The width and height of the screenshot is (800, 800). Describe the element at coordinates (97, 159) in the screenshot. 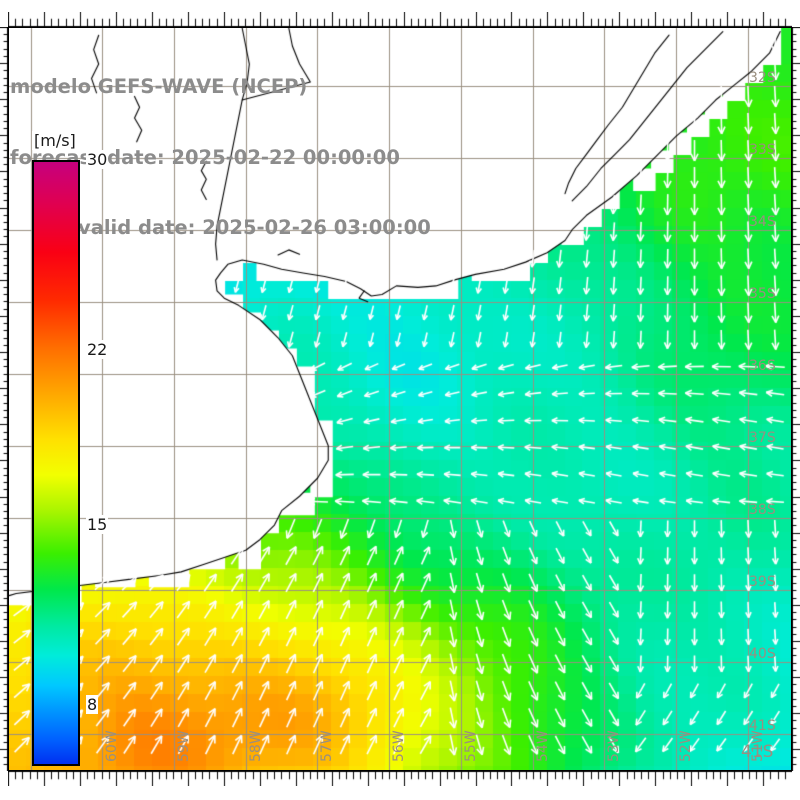

I see `colorbar-tick-30: 30` at that location.